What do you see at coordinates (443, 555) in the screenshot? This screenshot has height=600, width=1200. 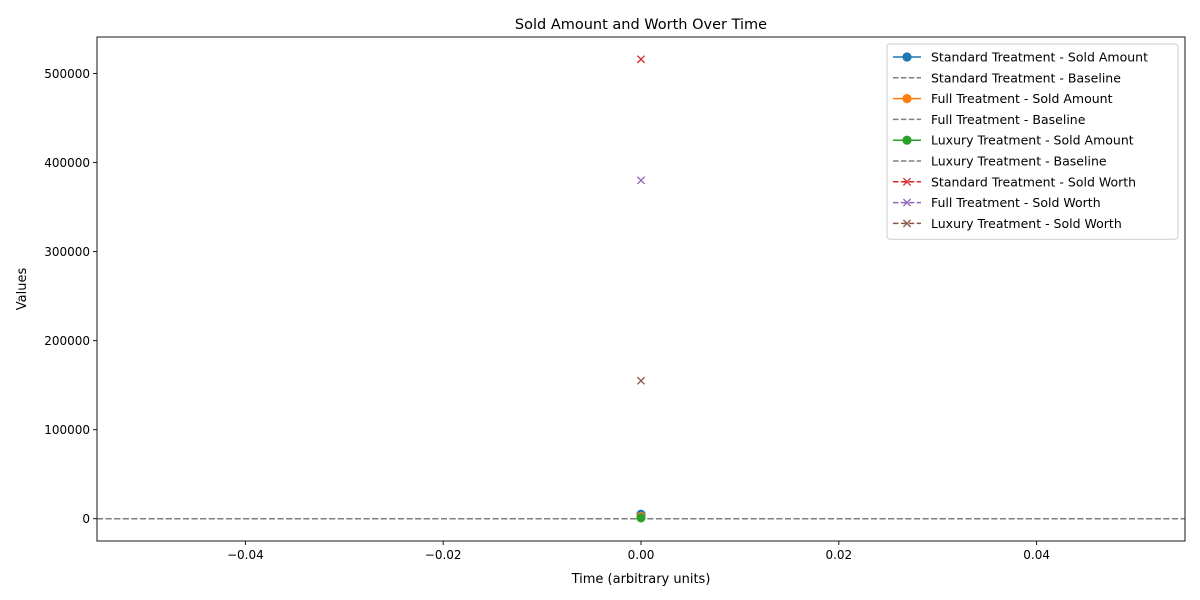 I see `x-tick-label: −0.02` at bounding box center [443, 555].